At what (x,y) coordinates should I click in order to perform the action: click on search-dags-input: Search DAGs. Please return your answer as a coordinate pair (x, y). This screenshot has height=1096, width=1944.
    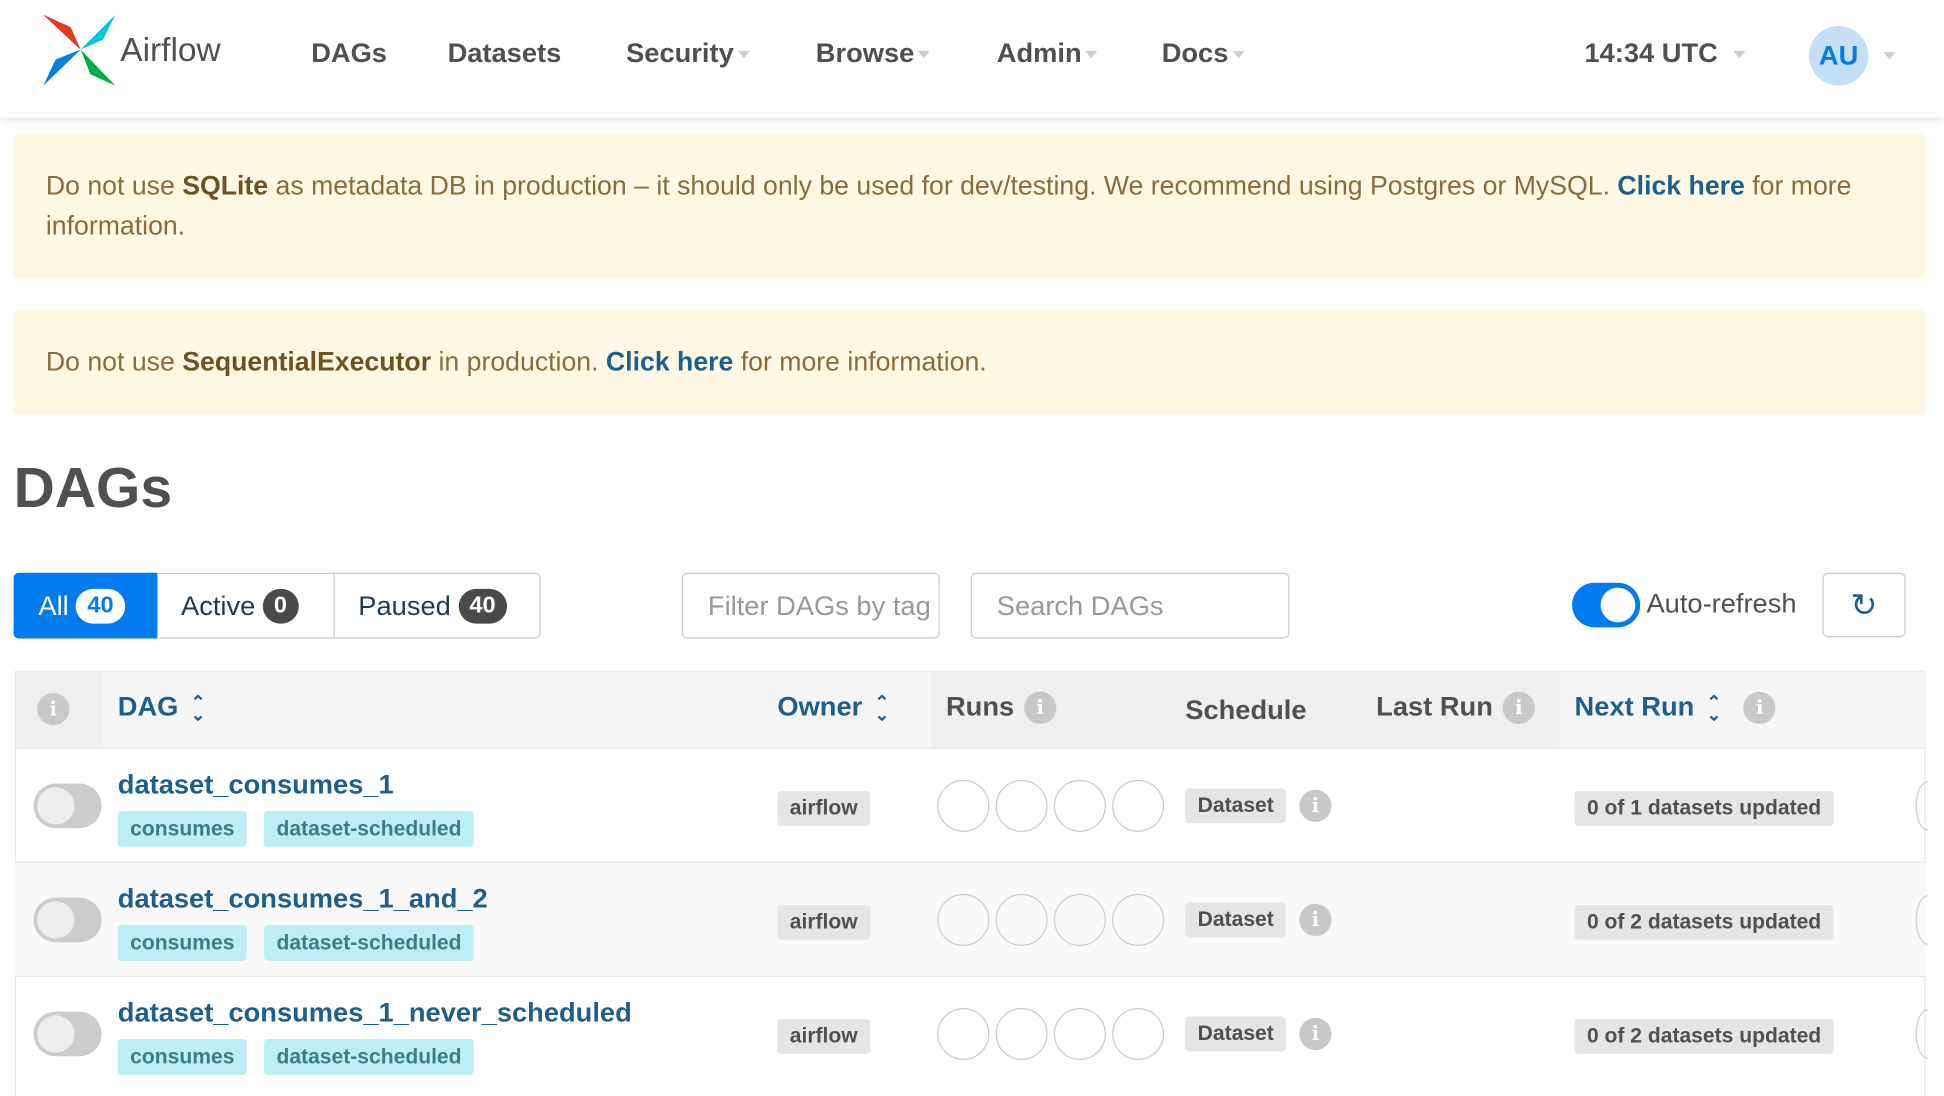
    Looking at the image, I should click on (1130, 605).